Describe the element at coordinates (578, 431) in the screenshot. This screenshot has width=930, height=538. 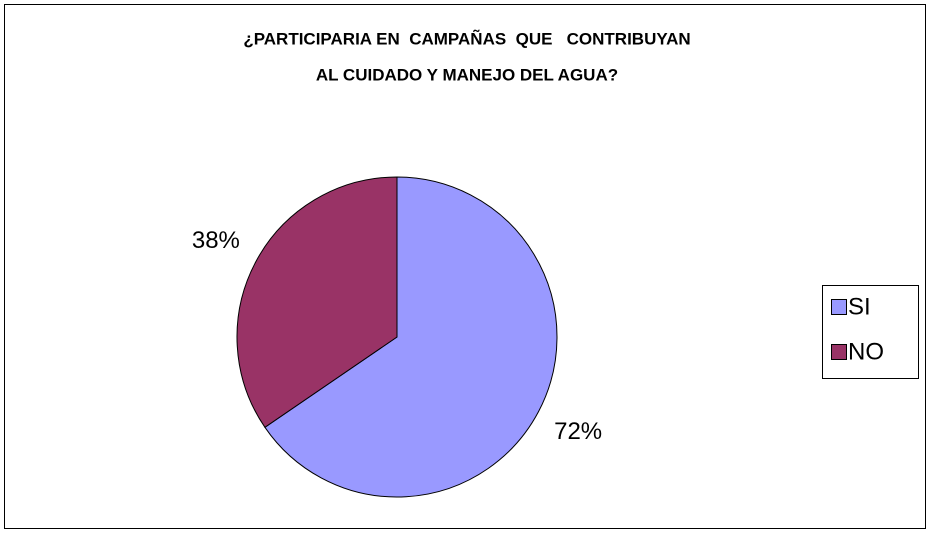
I see `data-label: 72%` at that location.